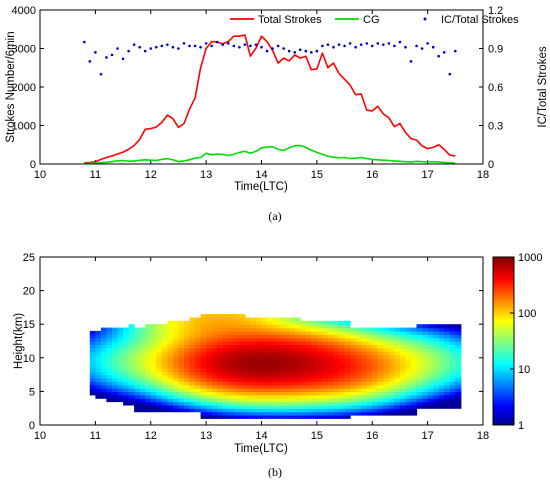  What do you see at coordinates (530, 258) in the screenshot?
I see `colorbar-tick-label: 1000` at bounding box center [530, 258].